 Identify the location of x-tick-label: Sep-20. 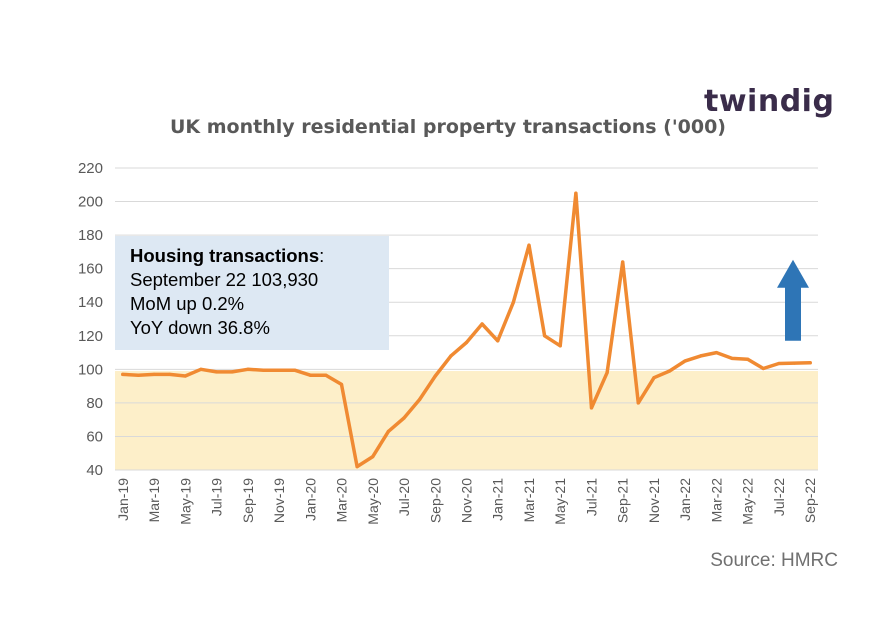
(435, 500).